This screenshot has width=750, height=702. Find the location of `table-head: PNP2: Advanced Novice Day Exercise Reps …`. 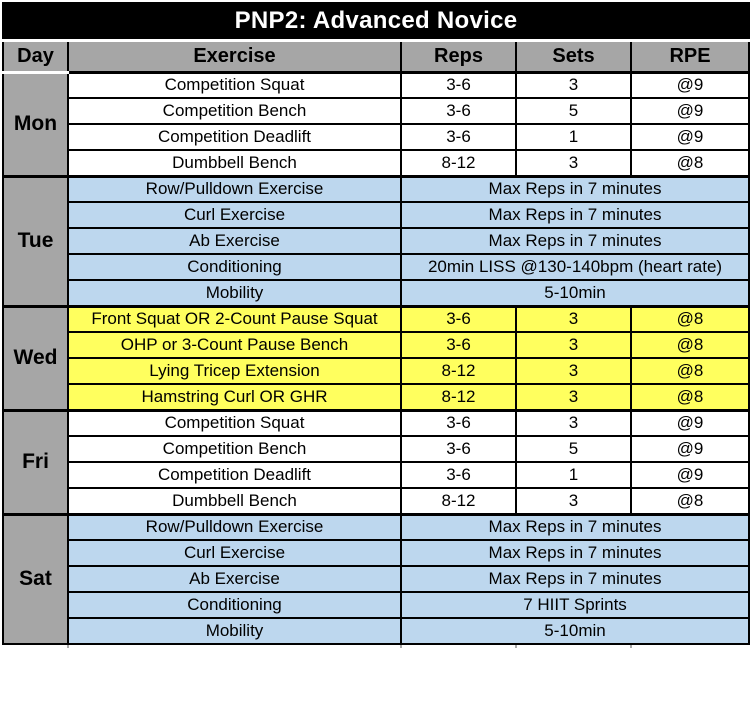

table-head: PNP2: Advanced Novice Day Exercise Reps … is located at coordinates (375, 38).